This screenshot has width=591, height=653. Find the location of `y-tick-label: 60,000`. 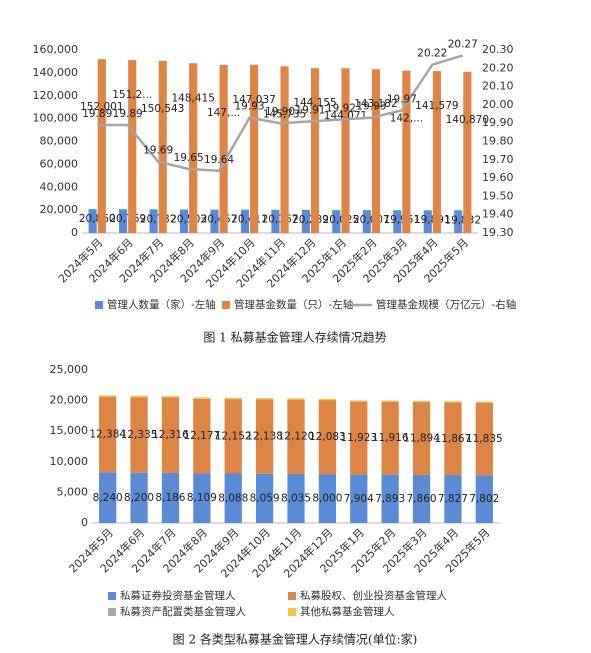

y-tick-label: 60,000 is located at coordinates (59, 163).